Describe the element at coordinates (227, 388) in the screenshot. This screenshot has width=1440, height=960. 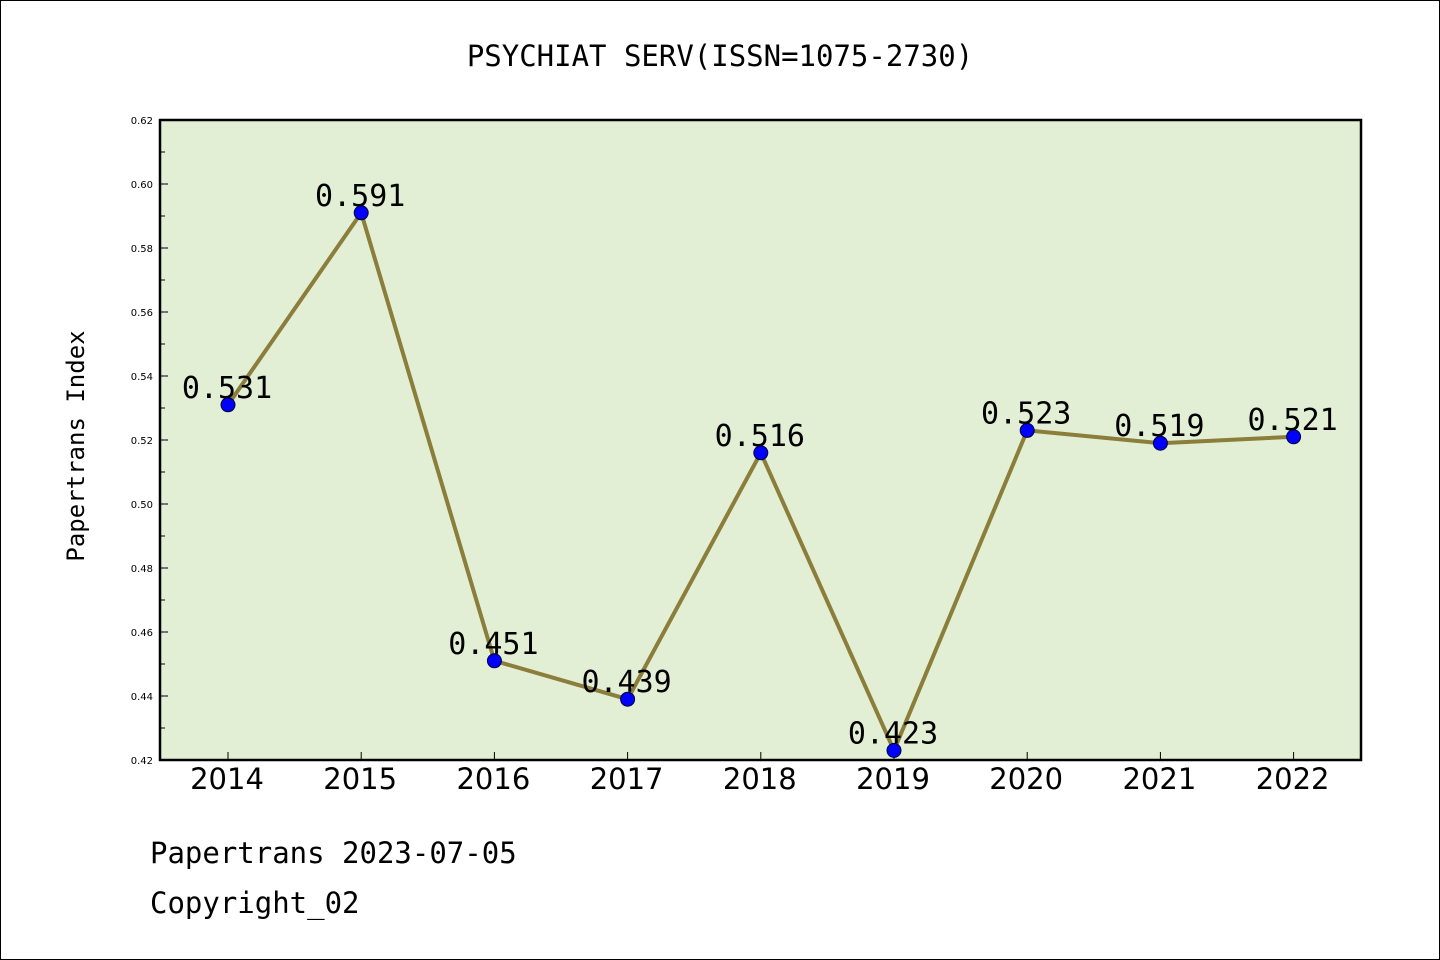
I see `data-label: 0.531` at that location.